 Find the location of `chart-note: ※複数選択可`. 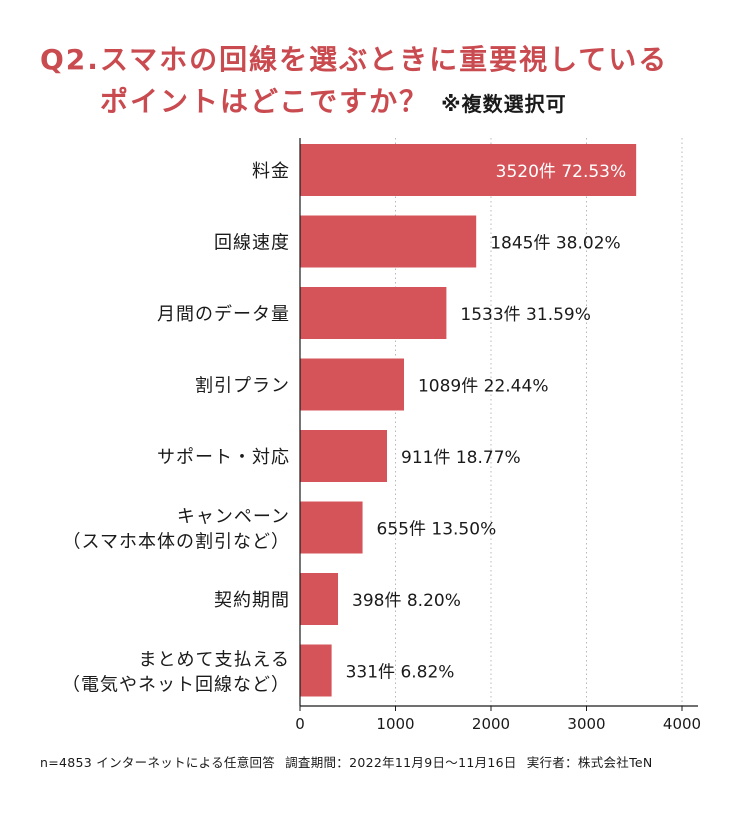

chart-note: ※複数選択可 is located at coordinates (504, 104).